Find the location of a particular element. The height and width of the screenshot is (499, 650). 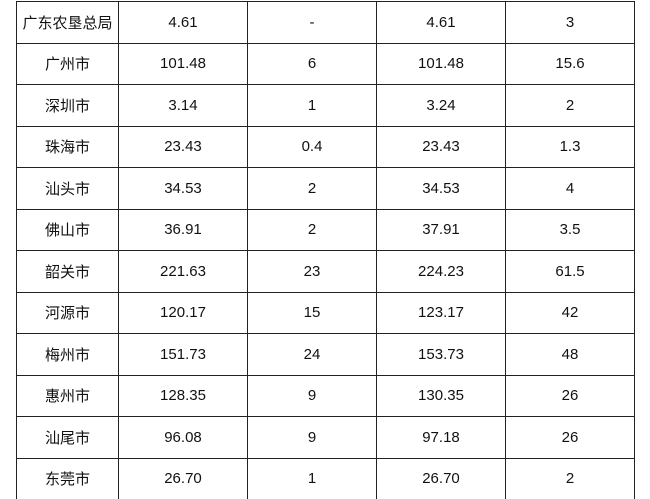

value-cell: 15 is located at coordinates (312, 312).